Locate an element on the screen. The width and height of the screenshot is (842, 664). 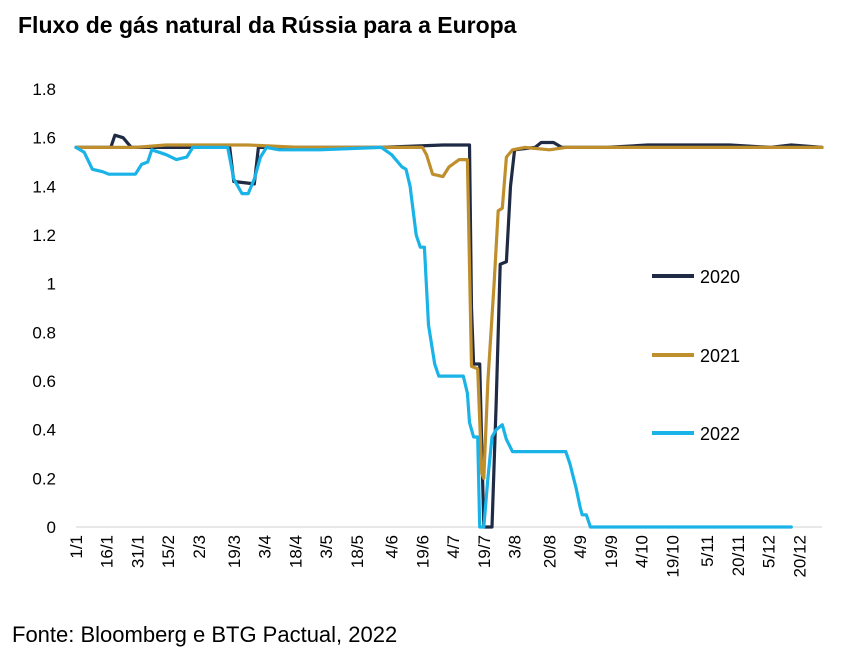
x-tick-label: 3/5 is located at coordinates (326, 547).